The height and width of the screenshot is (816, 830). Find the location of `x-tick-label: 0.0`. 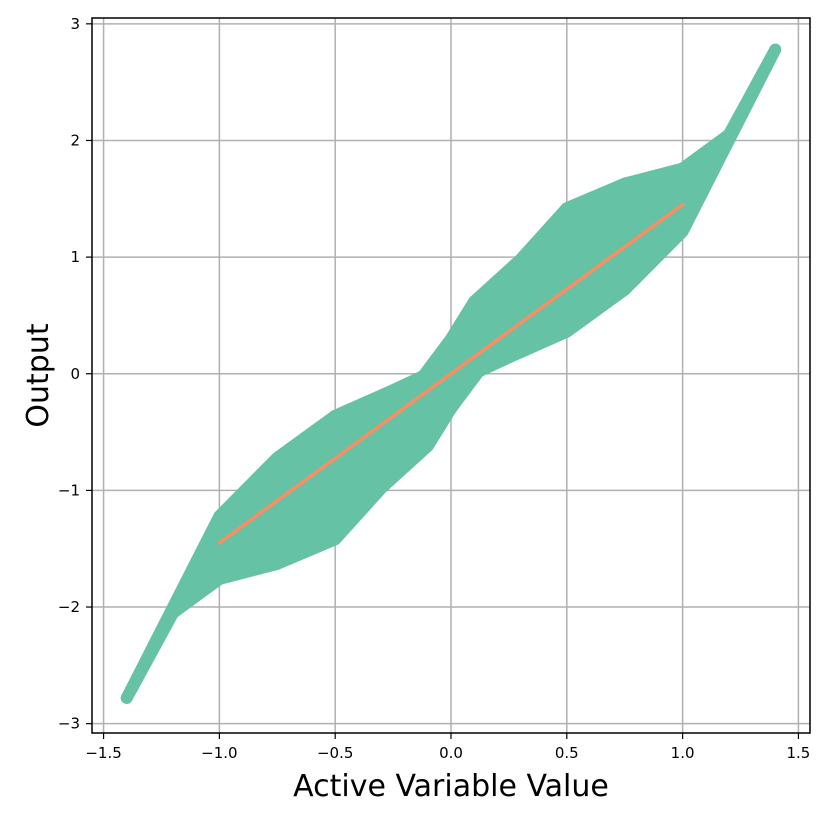

x-tick-label: 0.0 is located at coordinates (451, 753).